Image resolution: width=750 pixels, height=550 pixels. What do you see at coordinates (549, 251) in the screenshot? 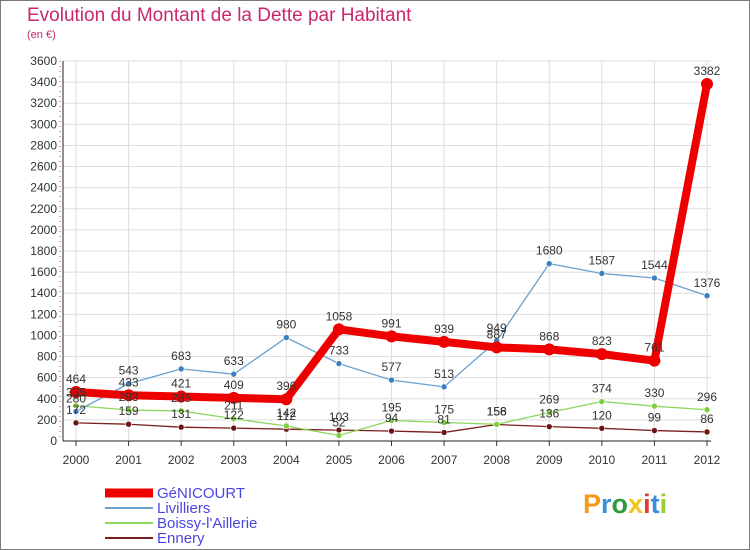
I see `data-label-livilliers: 1680` at bounding box center [549, 251].